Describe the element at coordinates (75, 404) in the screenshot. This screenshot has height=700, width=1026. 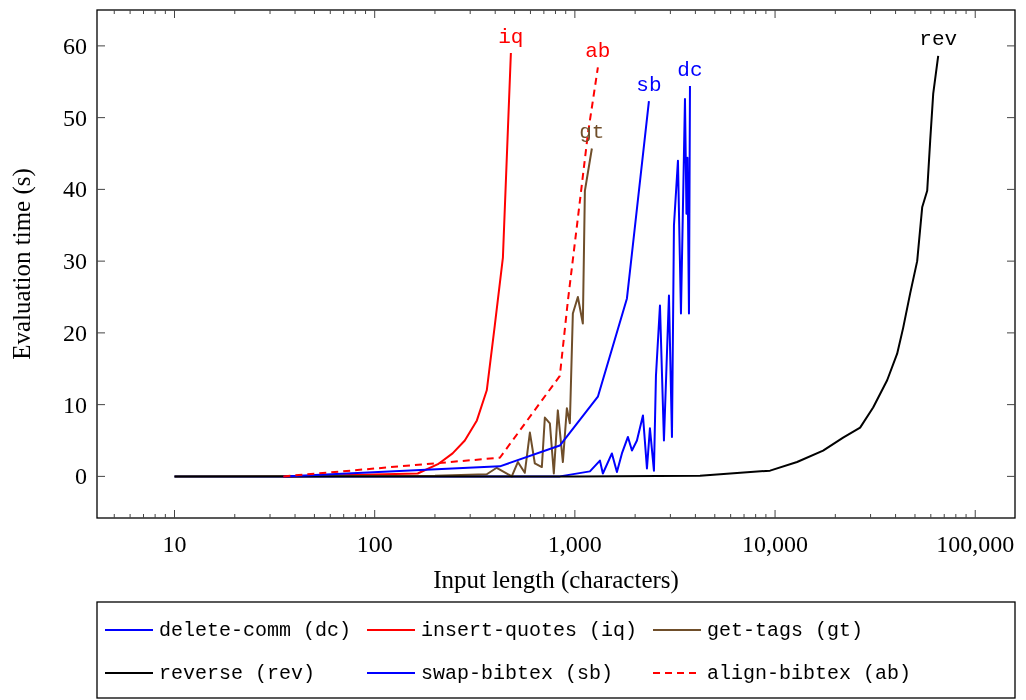
I see `y-tick-label: 10` at that location.